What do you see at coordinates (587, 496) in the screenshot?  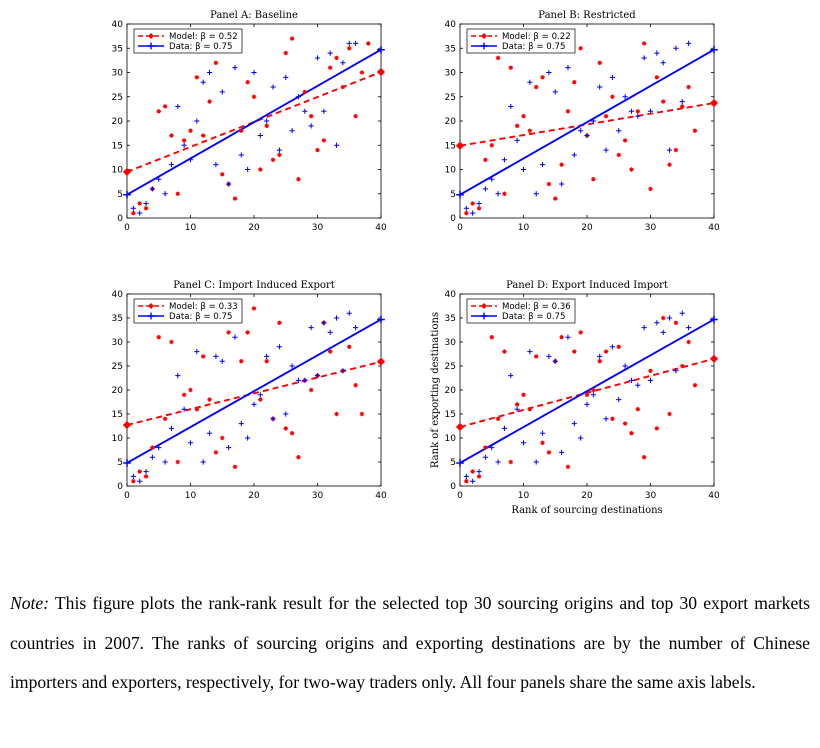 I see `x-tick-label: 20` at bounding box center [587, 496].